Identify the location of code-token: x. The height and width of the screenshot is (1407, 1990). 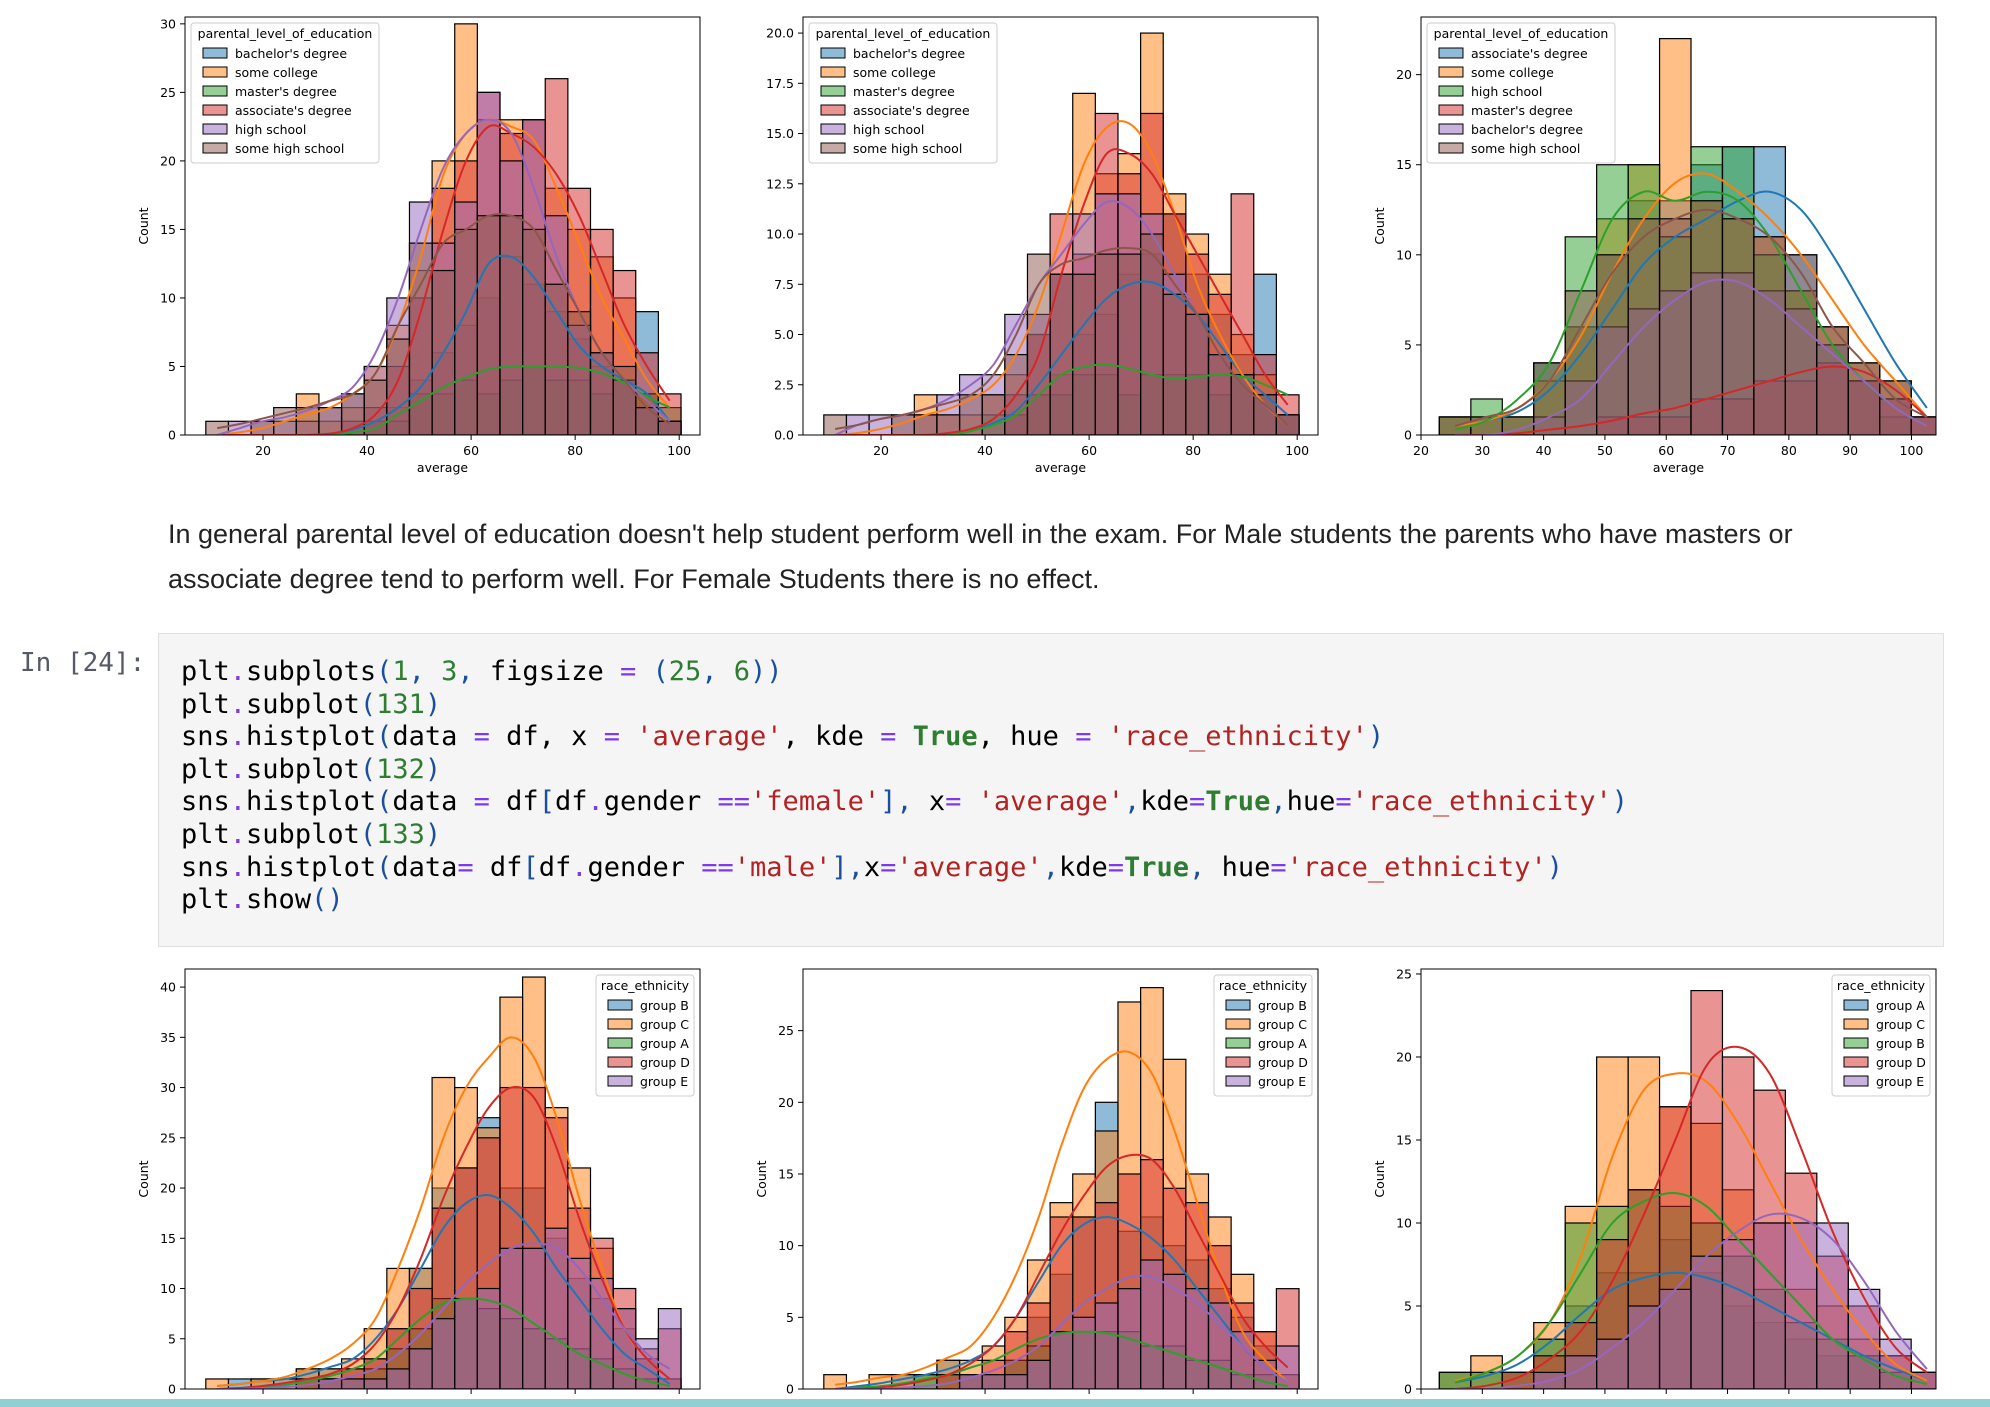
(872, 867).